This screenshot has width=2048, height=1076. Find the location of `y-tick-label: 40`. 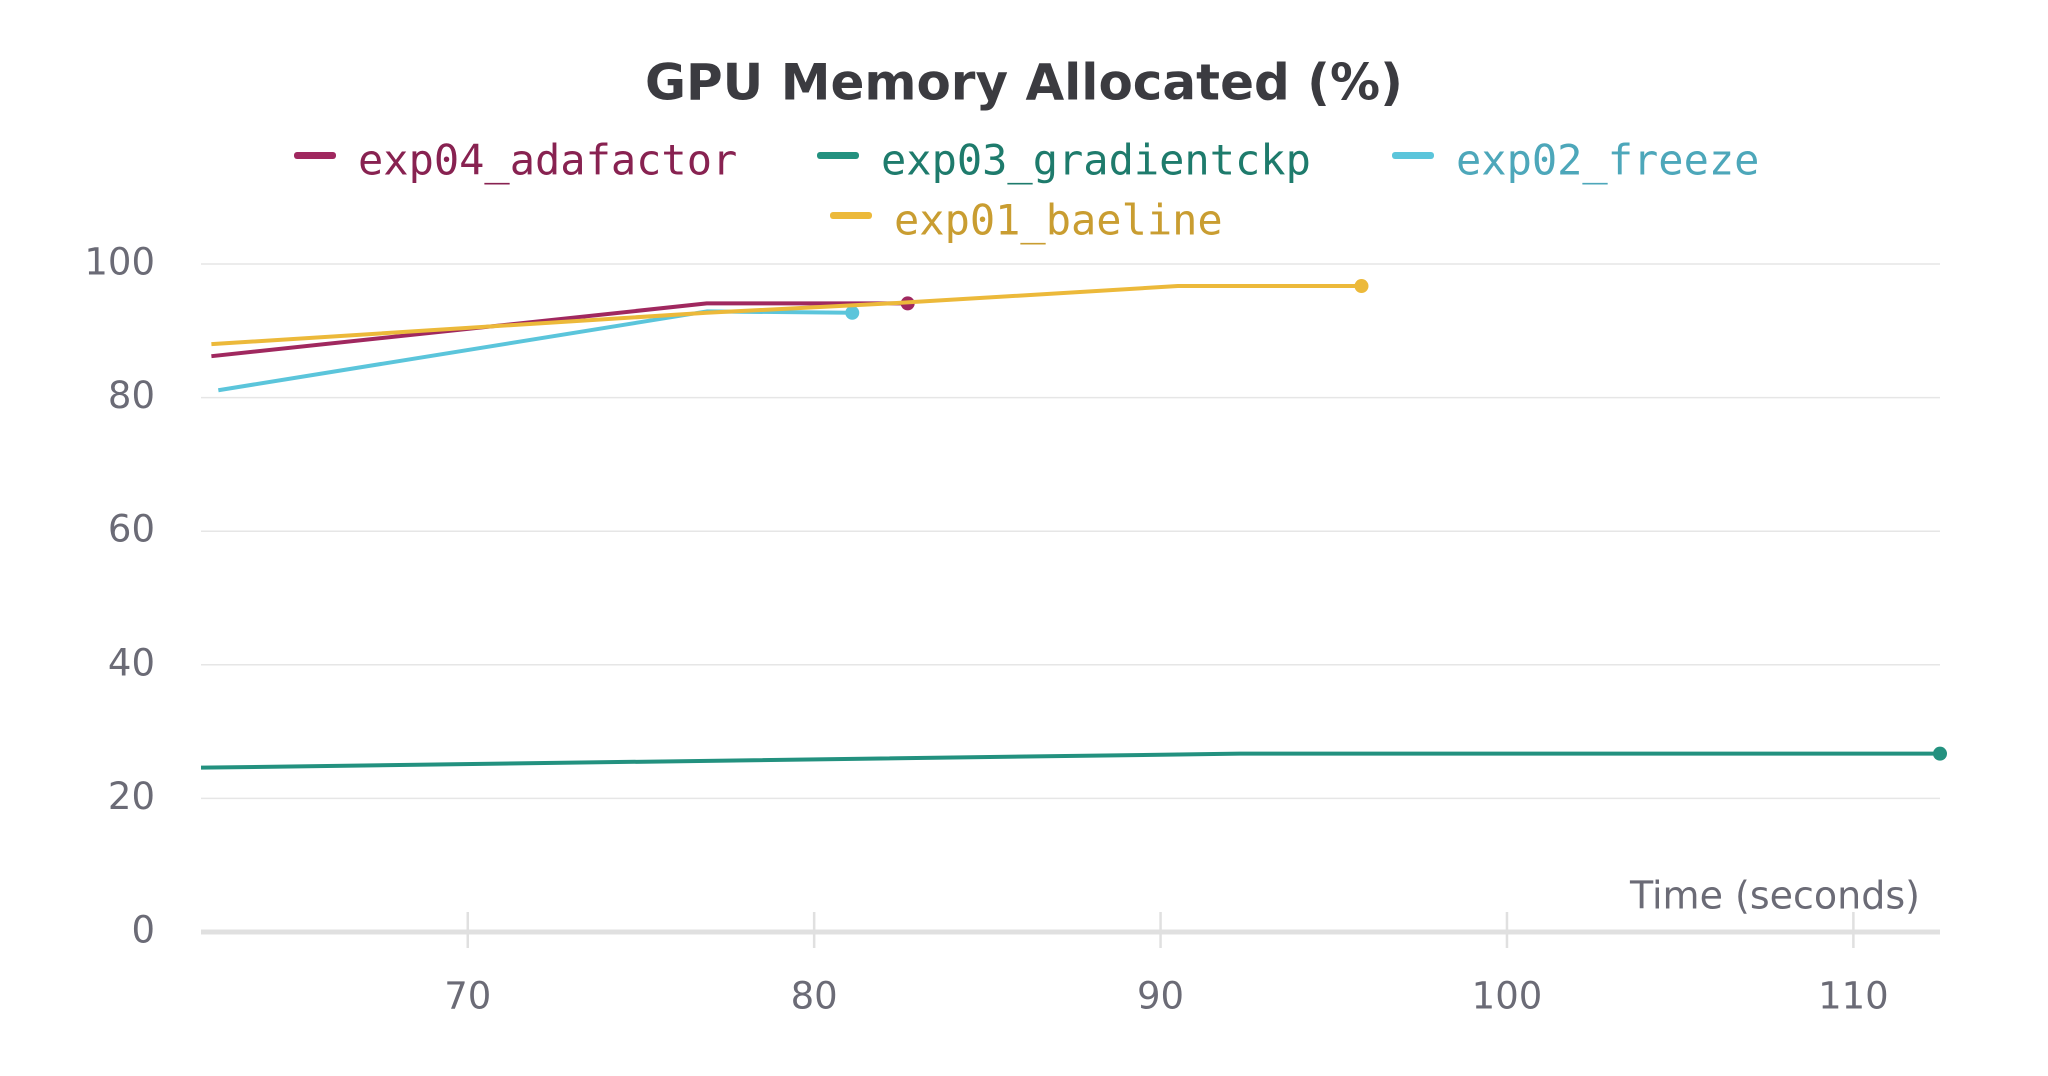

y-tick-label: 40 is located at coordinates (131, 662).